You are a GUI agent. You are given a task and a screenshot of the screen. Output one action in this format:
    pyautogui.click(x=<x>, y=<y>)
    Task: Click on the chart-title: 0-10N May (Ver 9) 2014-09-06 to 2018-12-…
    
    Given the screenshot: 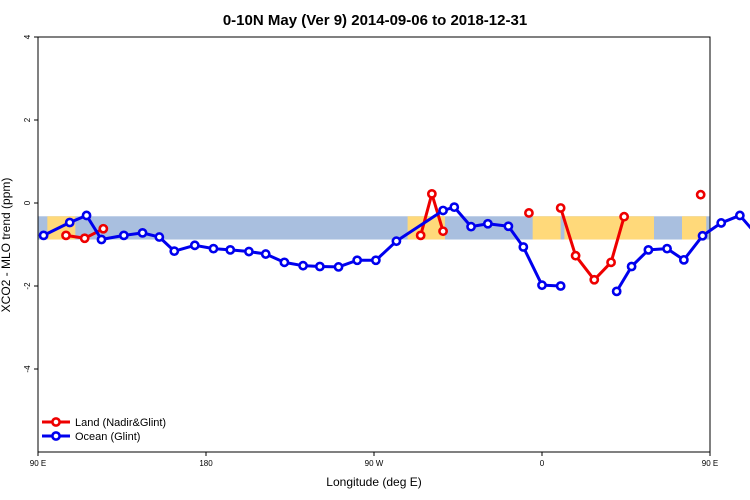 What is the action you would take?
    pyautogui.click(x=375, y=20)
    